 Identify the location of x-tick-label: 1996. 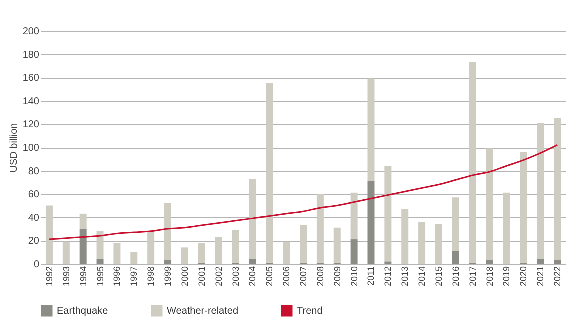
(117, 276).